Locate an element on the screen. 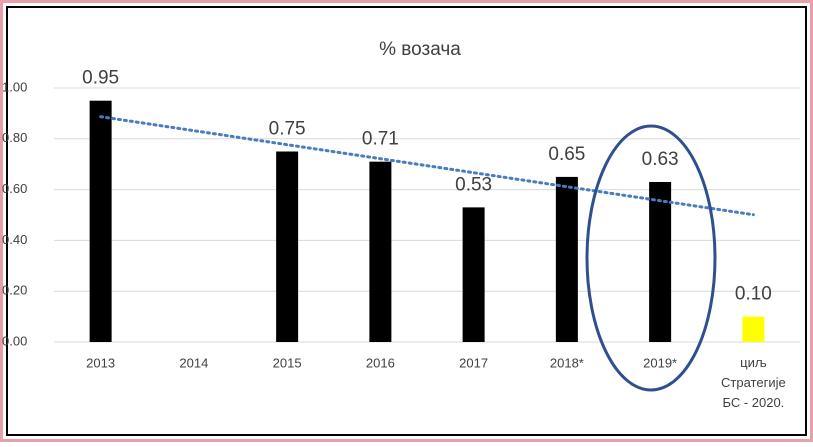 The image size is (813, 447). y-tick-label: 0.80 is located at coordinates (14, 137).